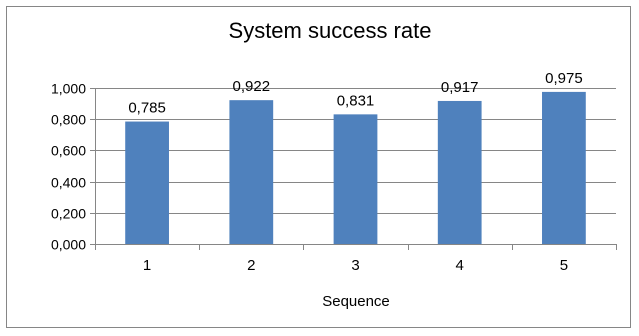  I want to click on x-tick-label: 1, so click(147, 265).